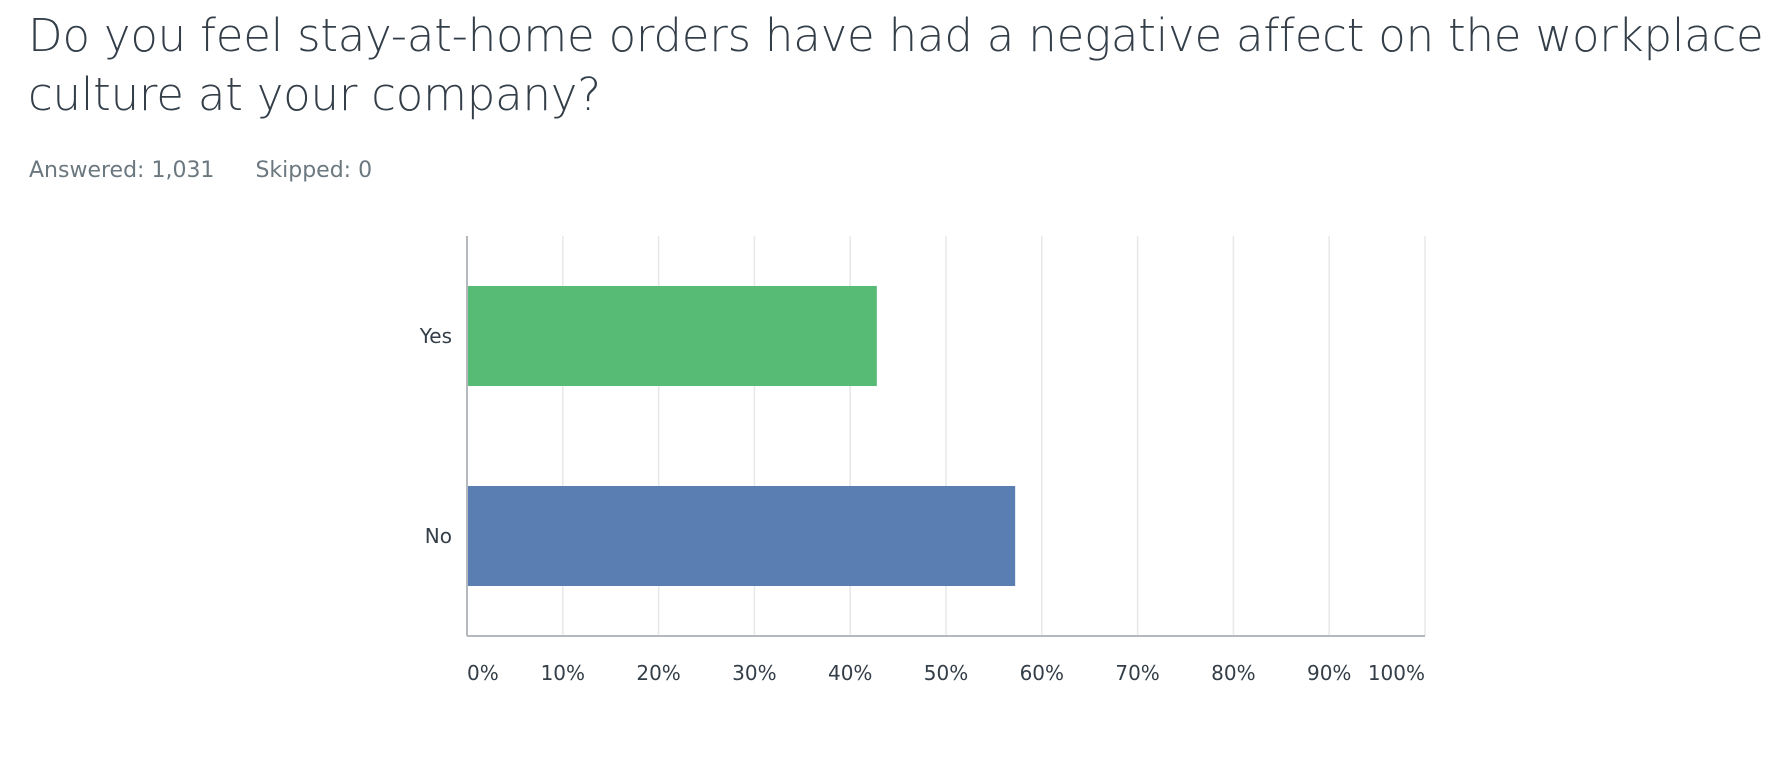 The height and width of the screenshot is (764, 1790). I want to click on category-label: No, so click(438, 536).